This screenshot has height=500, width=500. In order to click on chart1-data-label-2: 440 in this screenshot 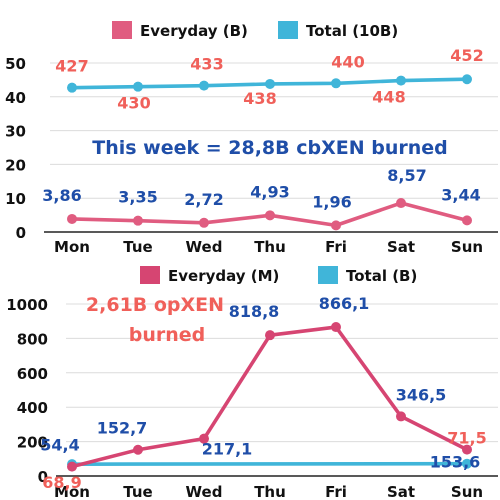, I will do `click(347, 61)`.